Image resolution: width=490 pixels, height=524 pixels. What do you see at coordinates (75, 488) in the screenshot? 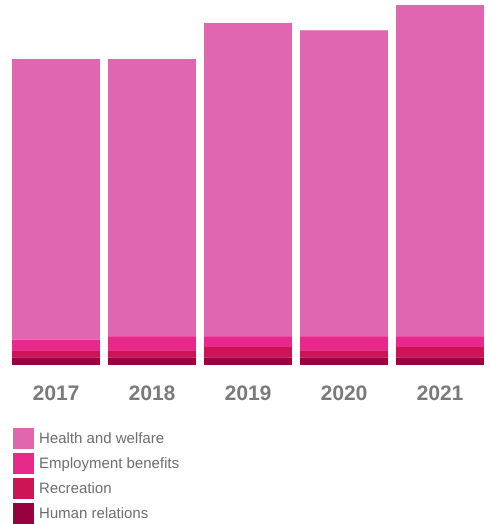
I see `legend-label: Recreation` at bounding box center [75, 488].